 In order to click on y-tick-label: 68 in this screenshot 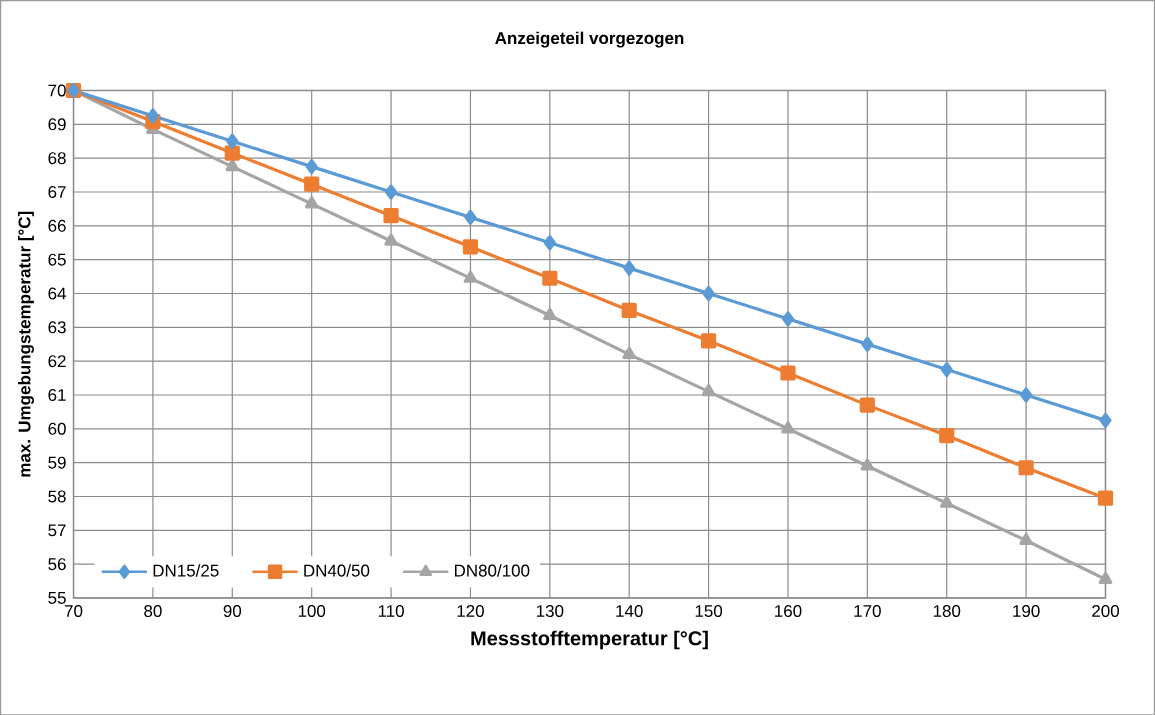, I will do `click(57, 157)`.